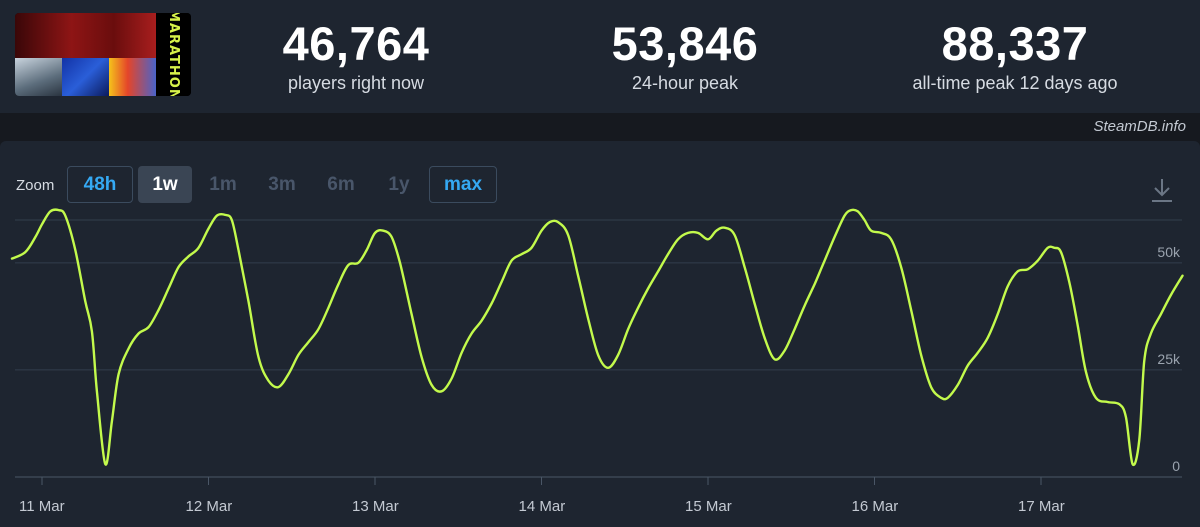  What do you see at coordinates (85, 35) in the screenshot?
I see `thumbnail-art-top` at bounding box center [85, 35].